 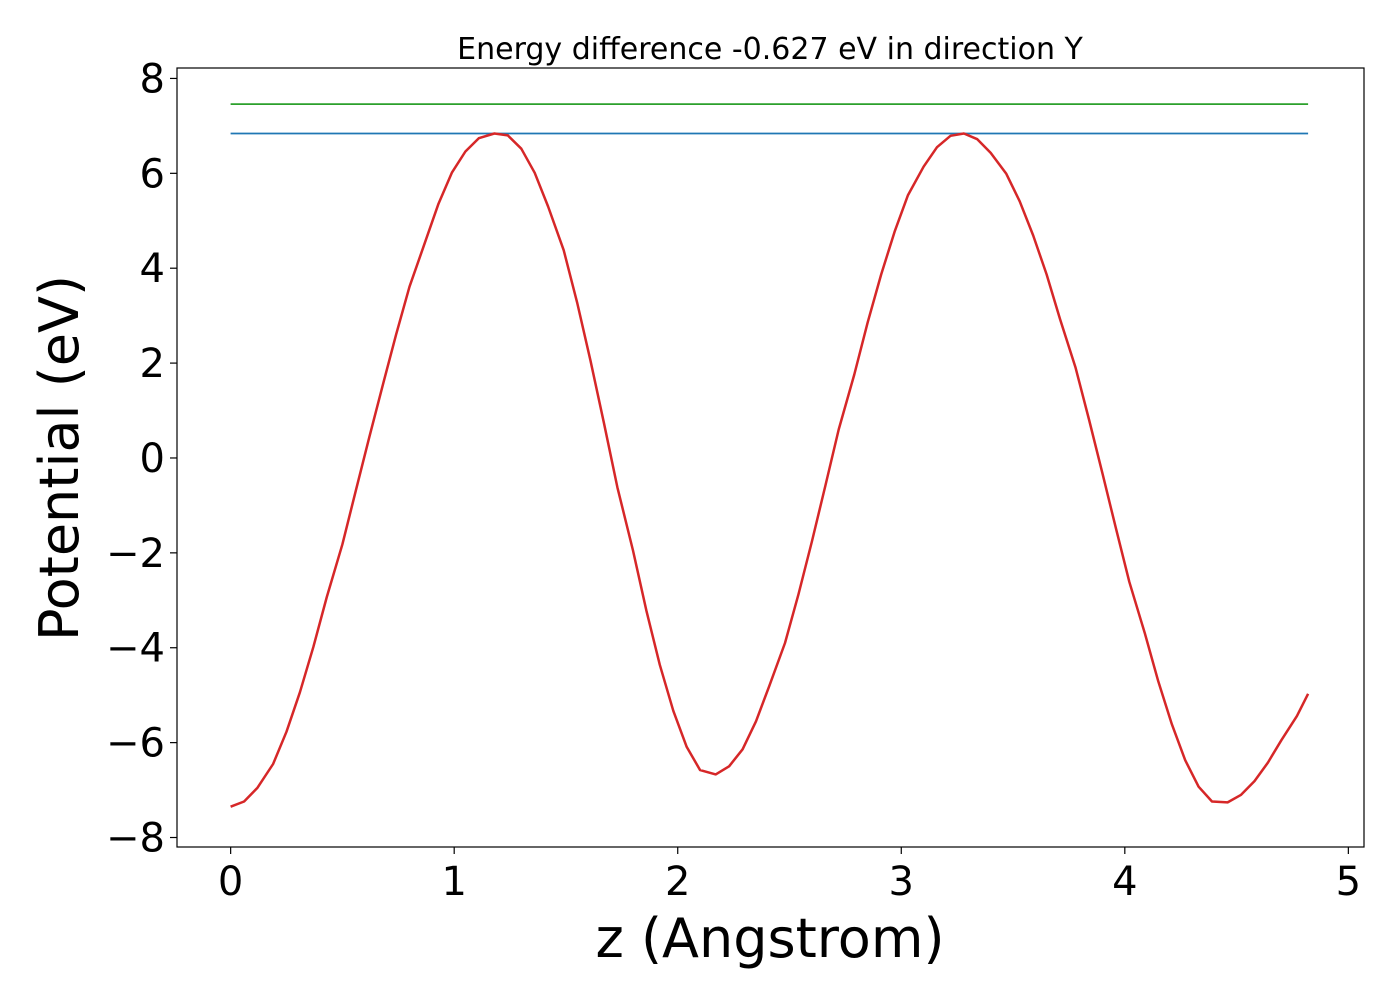 I want to click on y-axis-label: Potential (eV), so click(x=59, y=458).